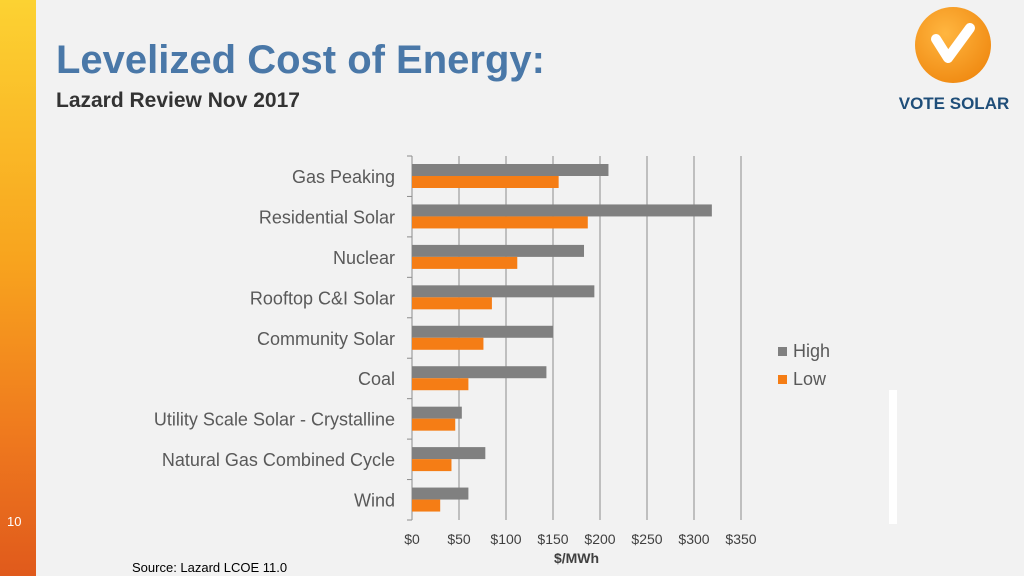 This screenshot has height=576, width=1024. What do you see at coordinates (552, 539) in the screenshot?
I see `x-tick-label: $150` at bounding box center [552, 539].